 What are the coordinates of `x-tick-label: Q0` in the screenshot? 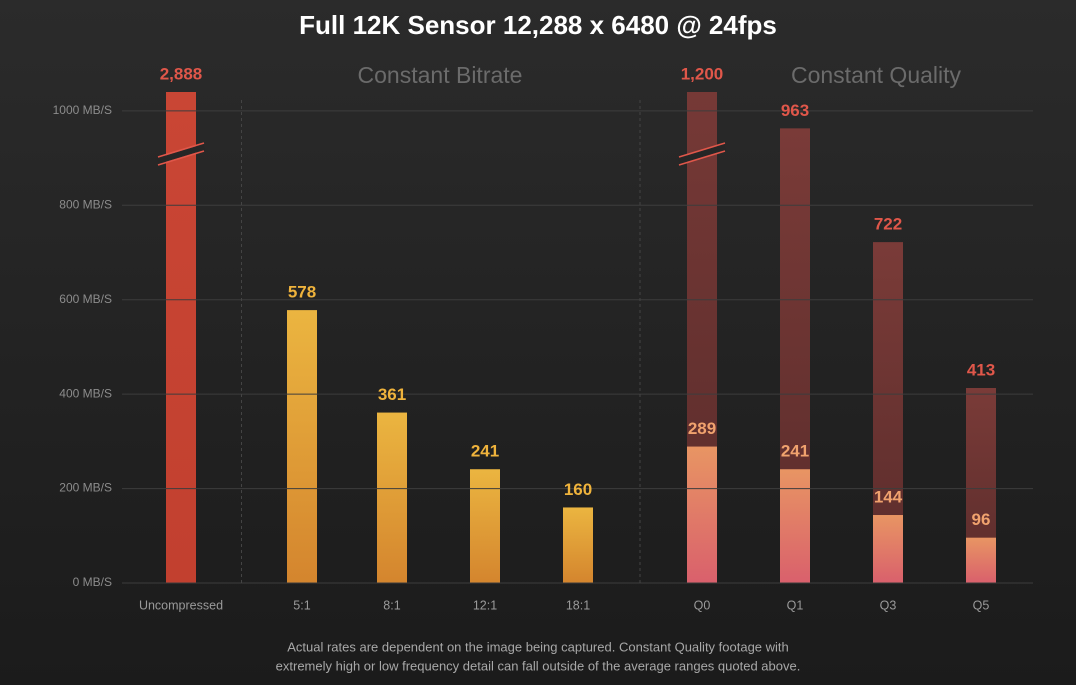 It's located at (702, 605).